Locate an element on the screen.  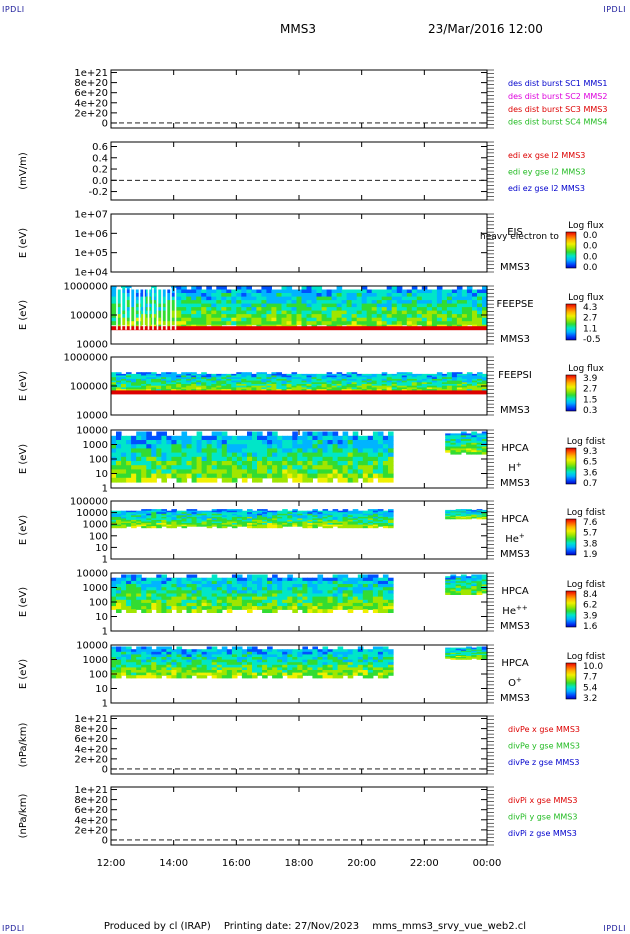
colorbar-tick-label: 0.7 is located at coordinates (590, 484).